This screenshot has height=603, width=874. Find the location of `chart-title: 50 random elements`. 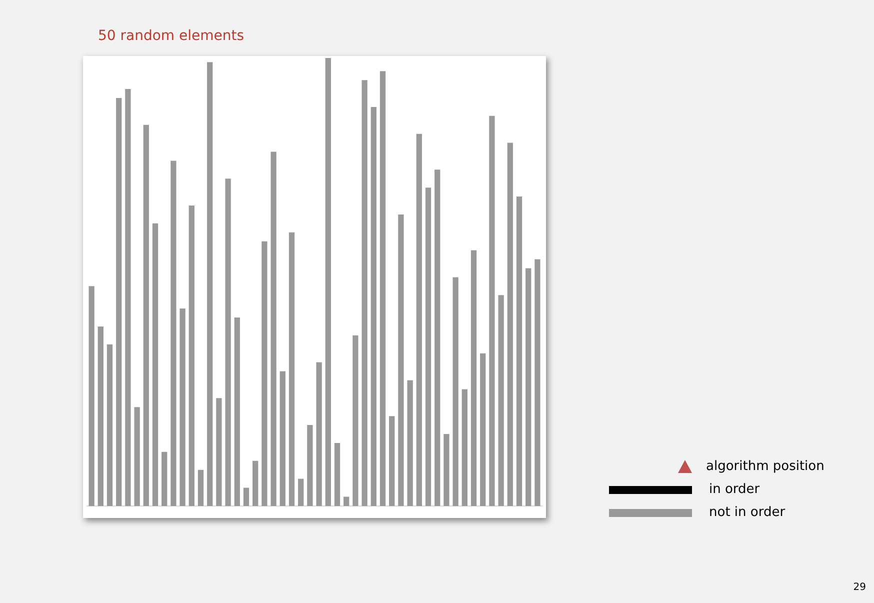

chart-title: 50 random elements is located at coordinates (171, 36).